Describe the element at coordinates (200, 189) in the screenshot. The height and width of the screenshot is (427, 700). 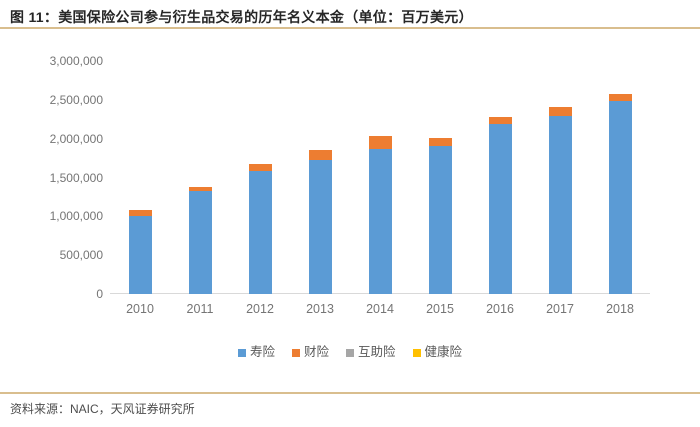
I see `bar-segment-财险-2011` at that location.